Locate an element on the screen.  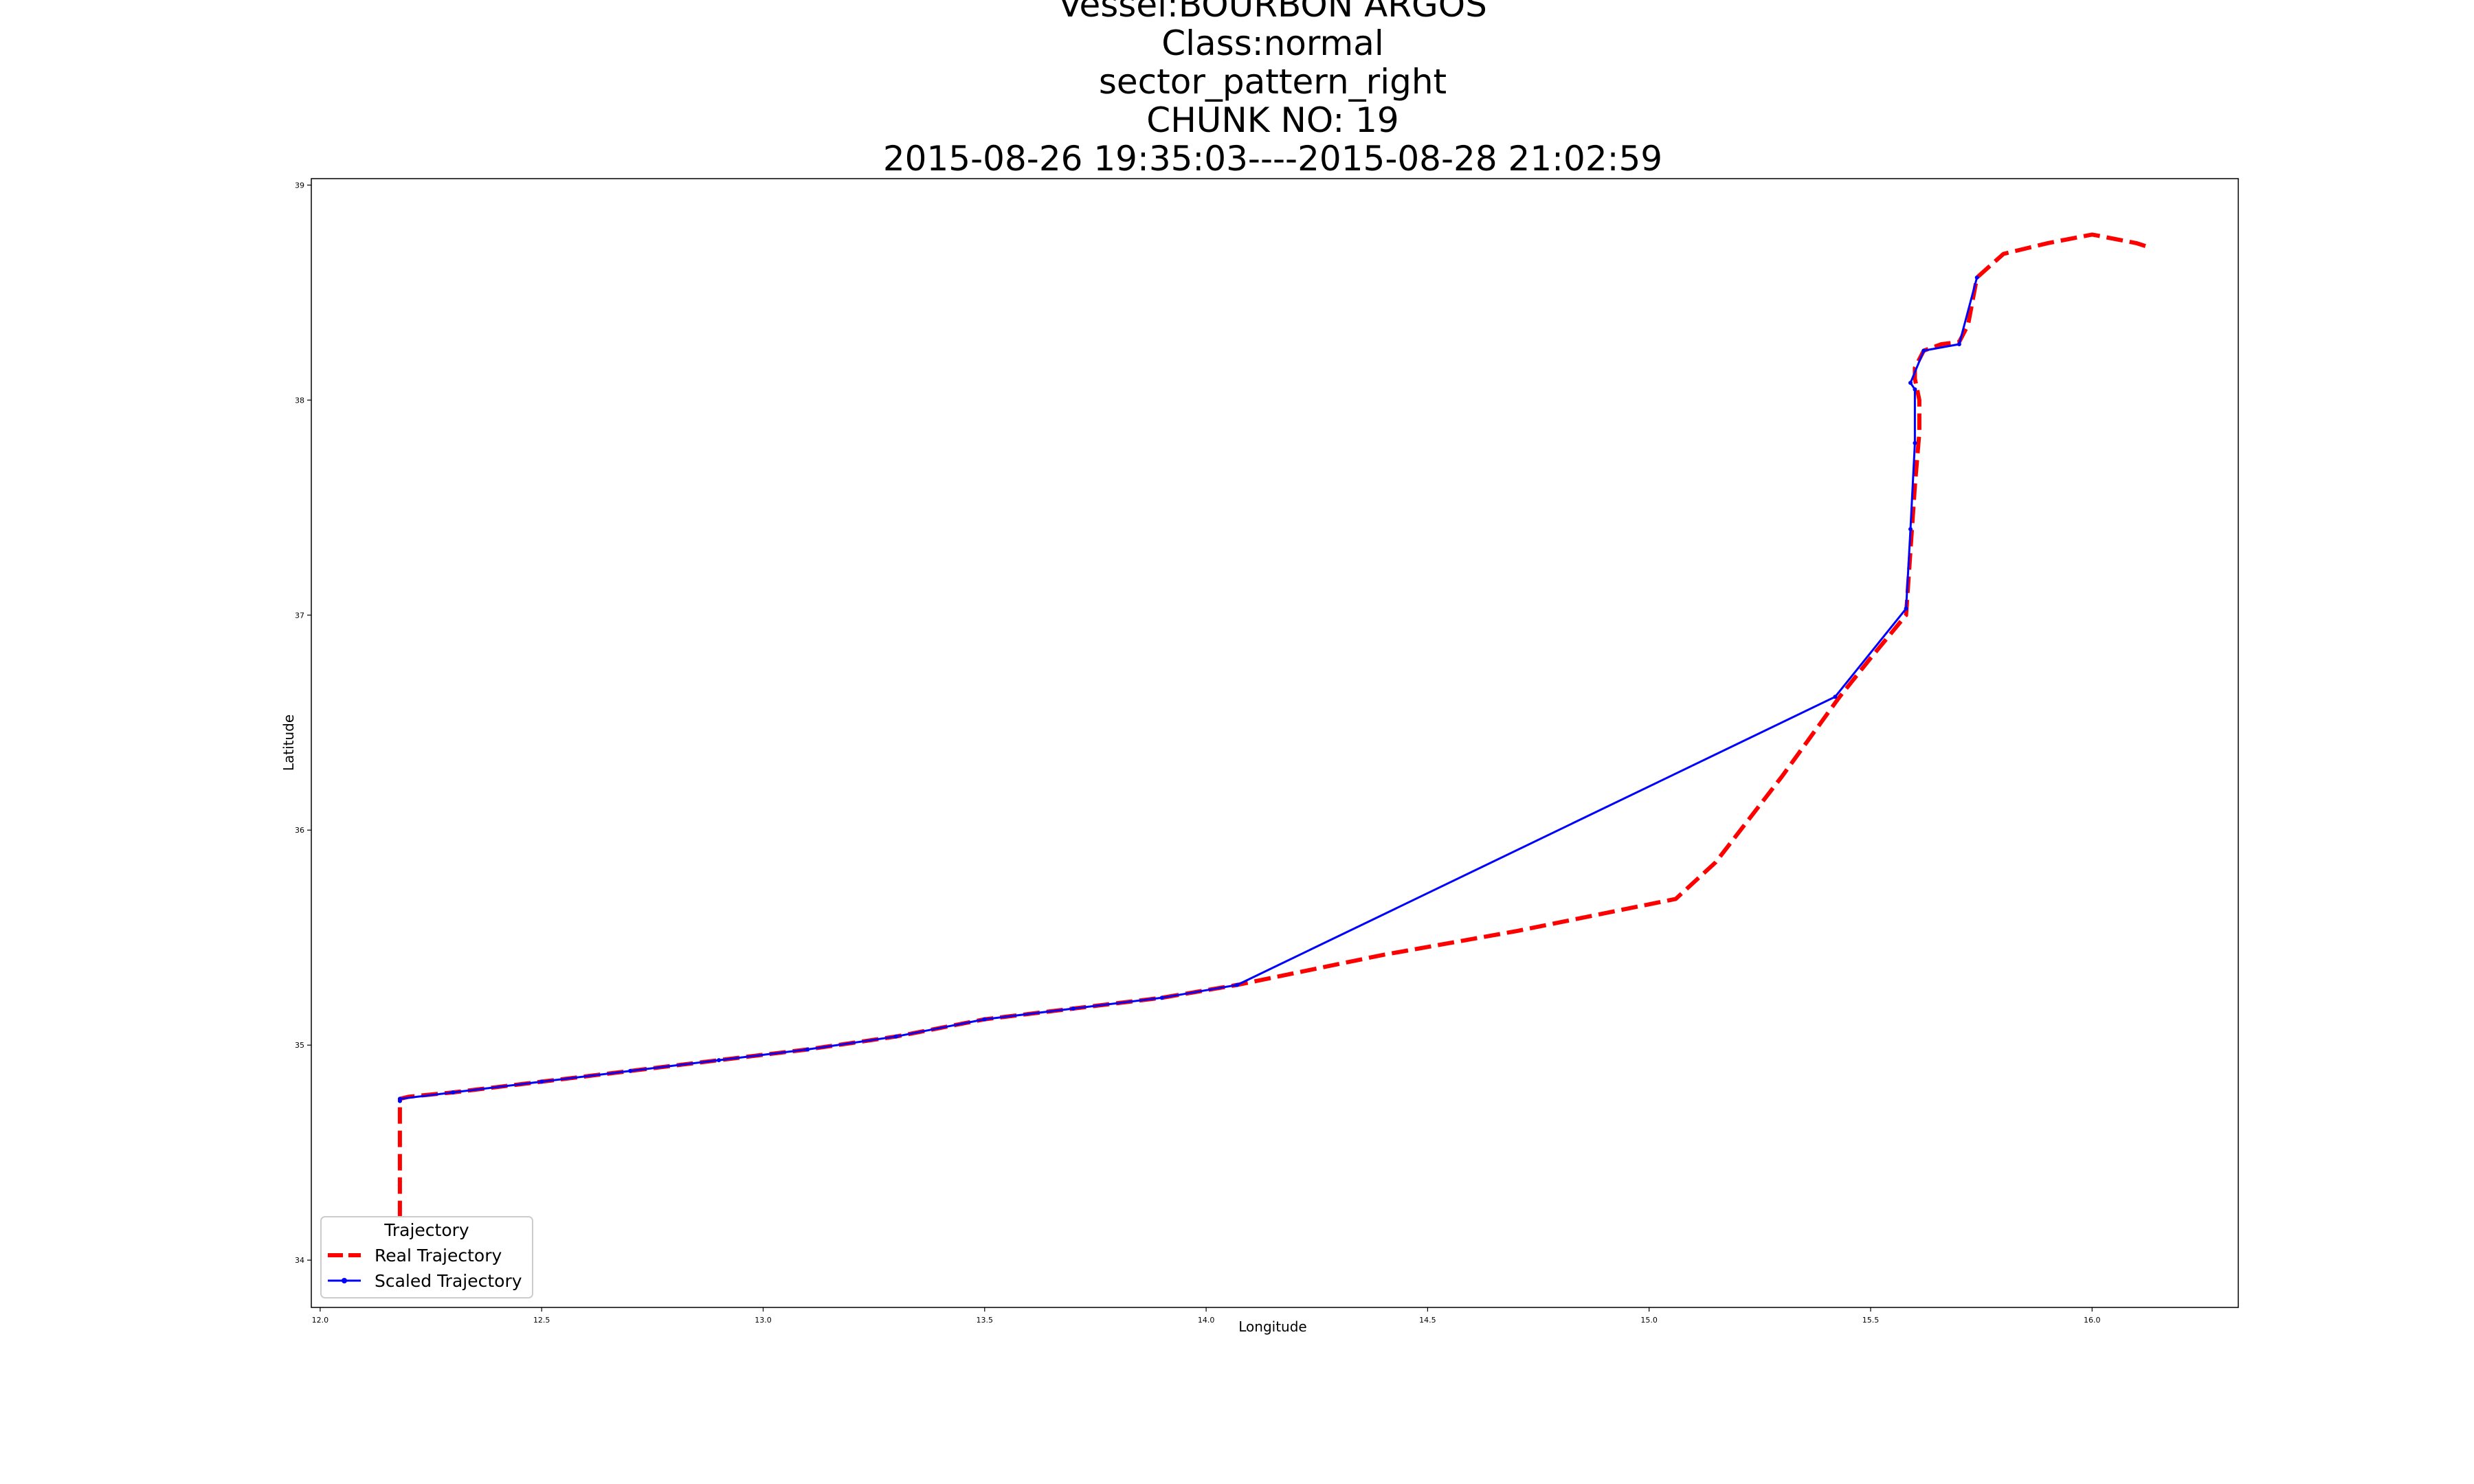
x-tick-label: 13.0 is located at coordinates (763, 1320).